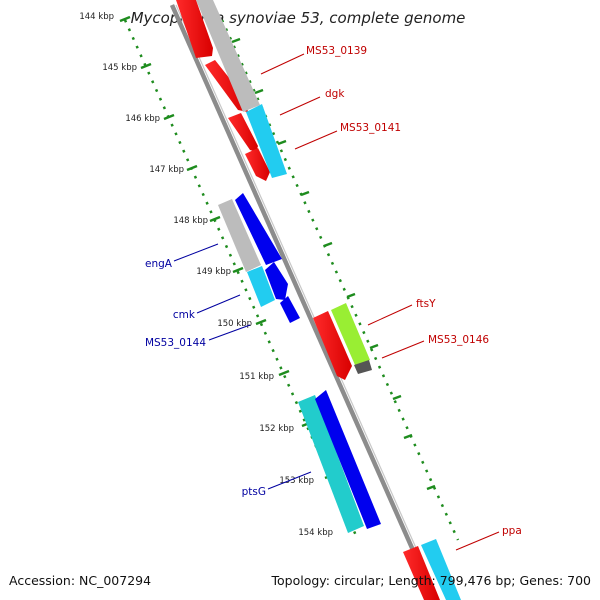  What do you see at coordinates (190, 221) in the screenshot?
I see `ruler-label-148: 148 kbp` at bounding box center [190, 221].